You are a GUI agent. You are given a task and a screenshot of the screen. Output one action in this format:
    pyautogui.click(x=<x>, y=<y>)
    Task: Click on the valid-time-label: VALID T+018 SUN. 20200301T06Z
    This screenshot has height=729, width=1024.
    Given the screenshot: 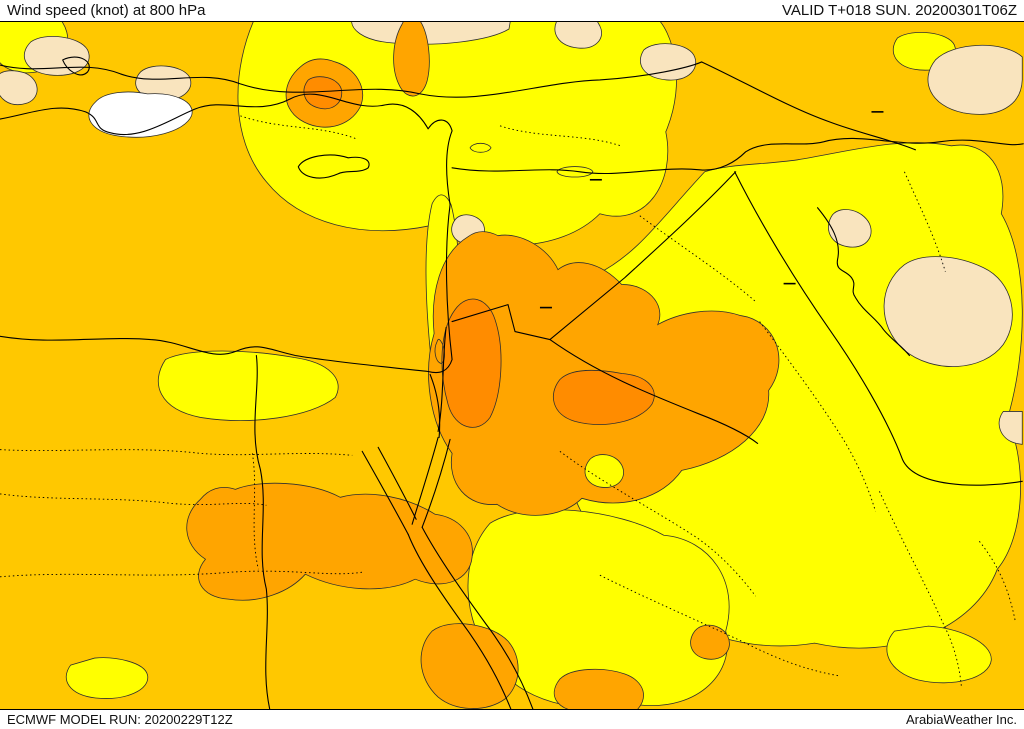 What is the action you would take?
    pyautogui.click(x=899, y=10)
    